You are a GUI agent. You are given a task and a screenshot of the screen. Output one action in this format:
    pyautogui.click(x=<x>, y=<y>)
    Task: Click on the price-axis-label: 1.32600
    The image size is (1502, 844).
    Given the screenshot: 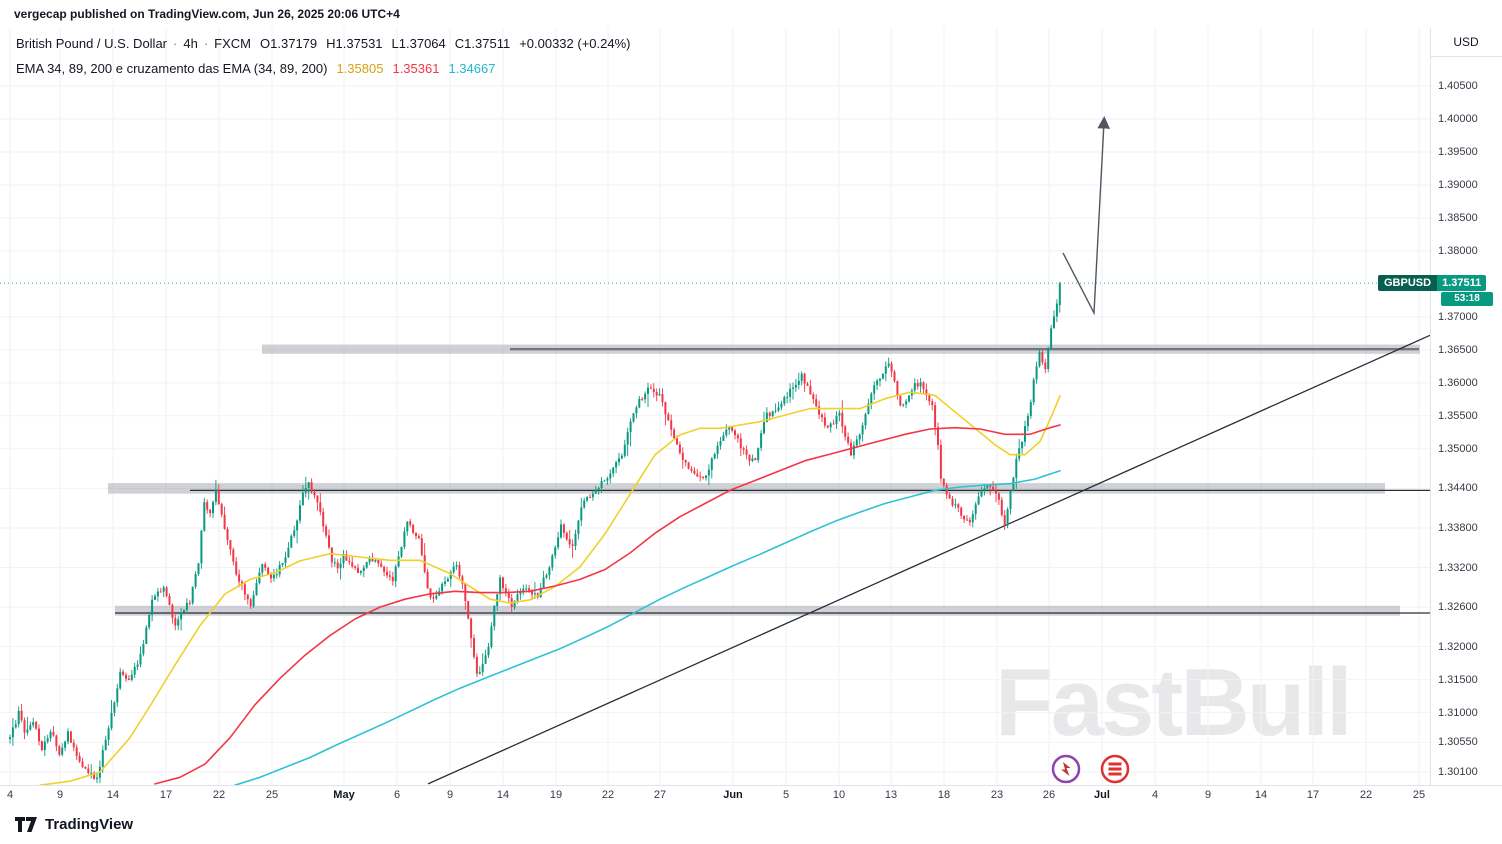 What is the action you would take?
    pyautogui.click(x=1458, y=607)
    